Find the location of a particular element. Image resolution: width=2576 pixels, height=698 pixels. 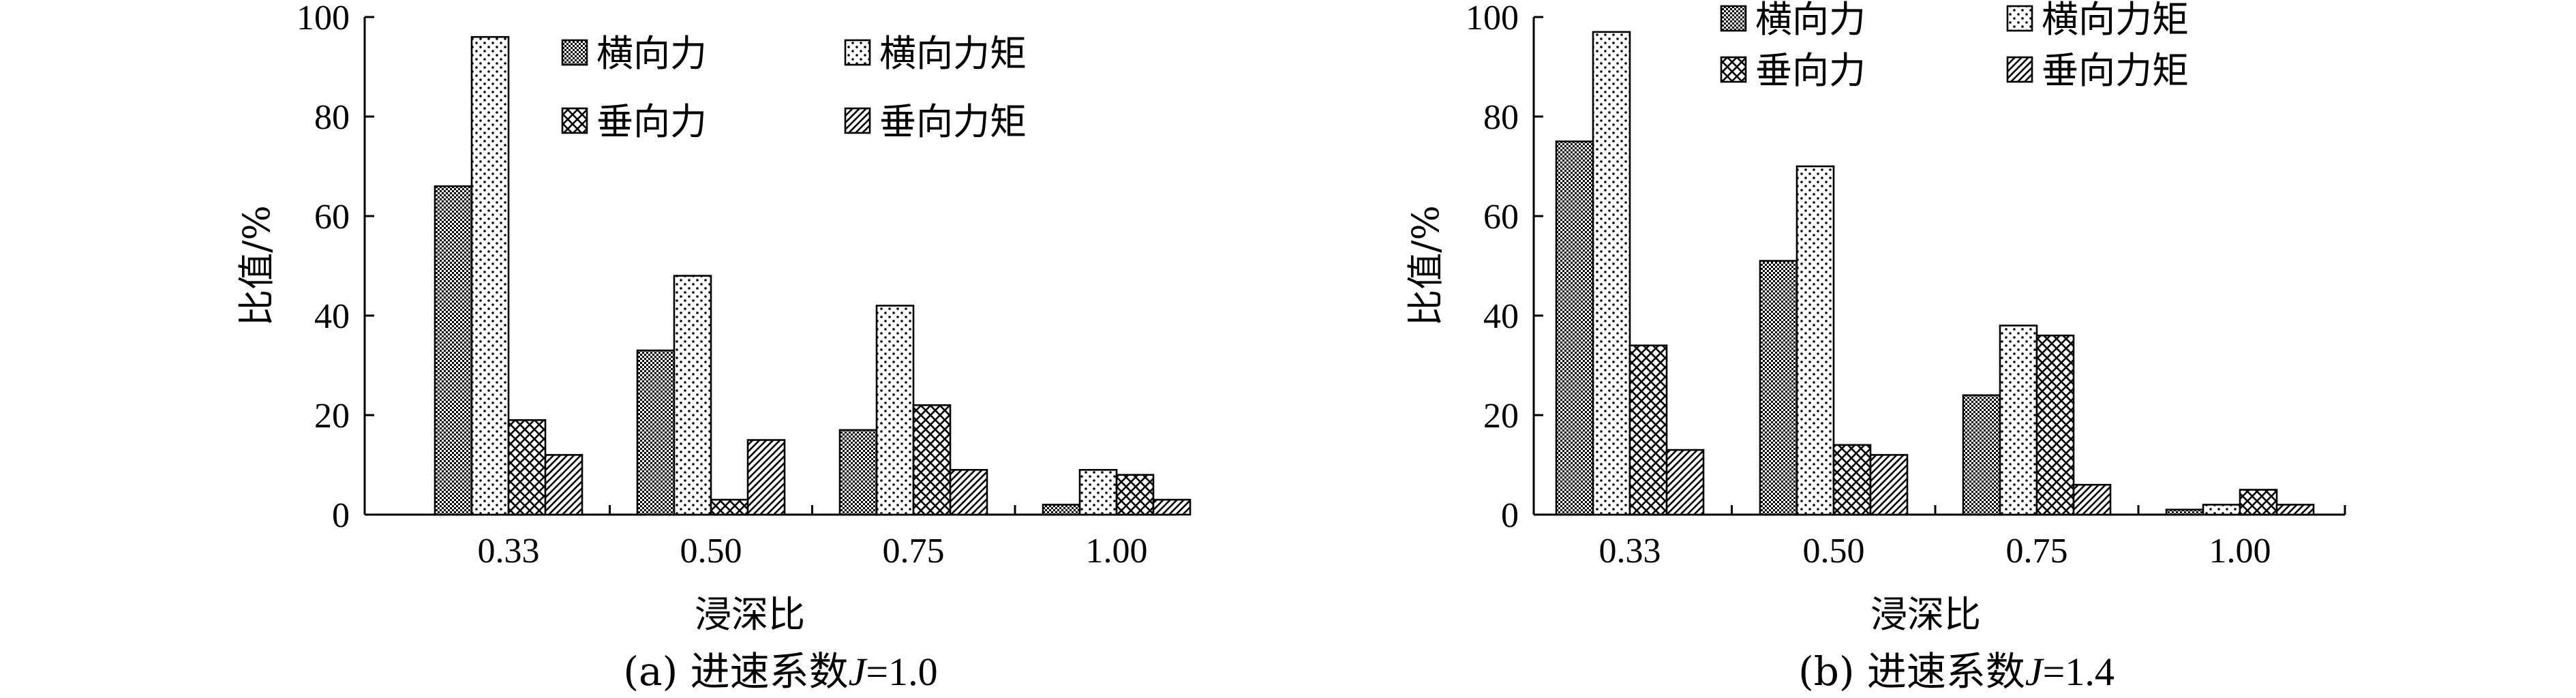

caption-suffix: =1.0 is located at coordinates (902, 672).